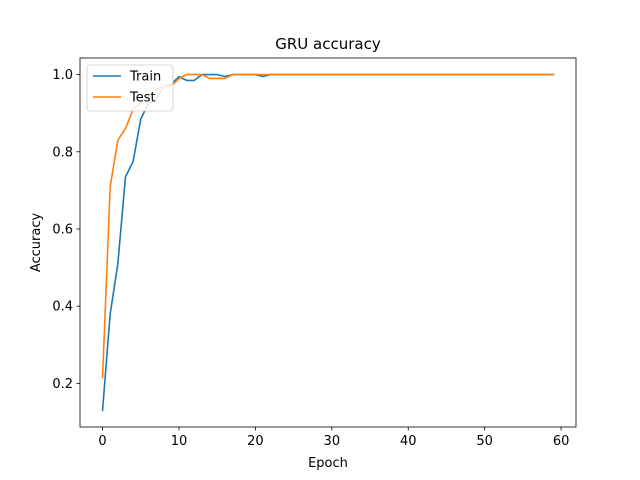 The height and width of the screenshot is (480, 640). What do you see at coordinates (62, 229) in the screenshot?
I see `y-tick-label: 0.6` at bounding box center [62, 229].